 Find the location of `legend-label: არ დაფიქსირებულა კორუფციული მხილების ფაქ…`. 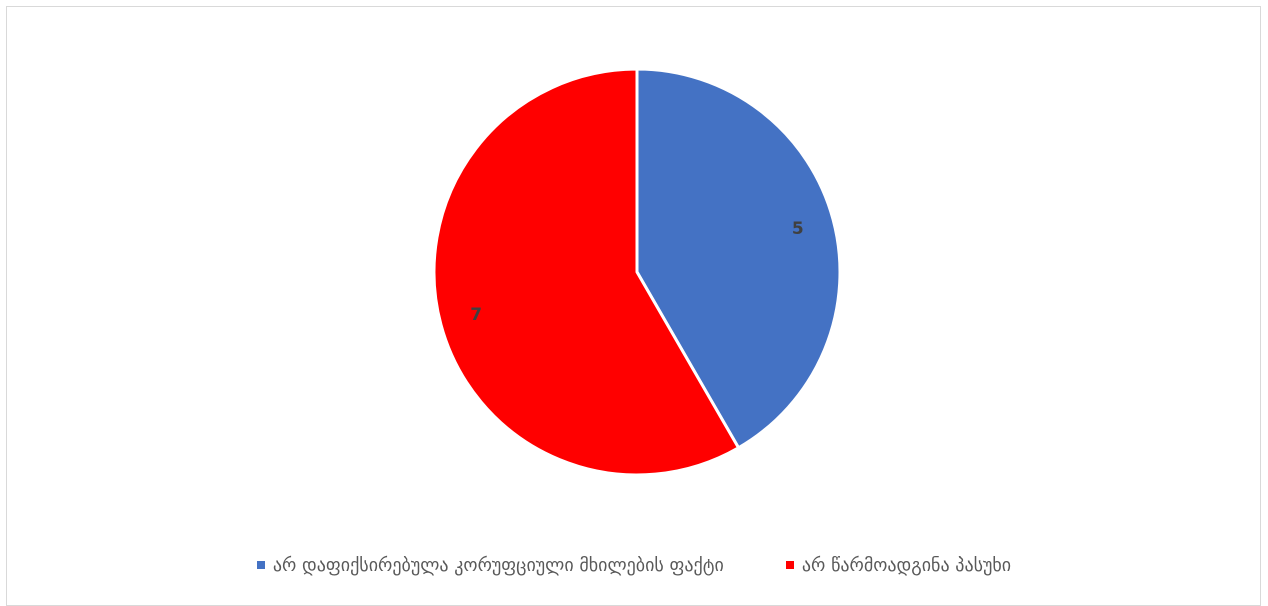

legend-label: არ დაფიქსირებულა კორუფციული მხილების ფაქ… is located at coordinates (498, 565).